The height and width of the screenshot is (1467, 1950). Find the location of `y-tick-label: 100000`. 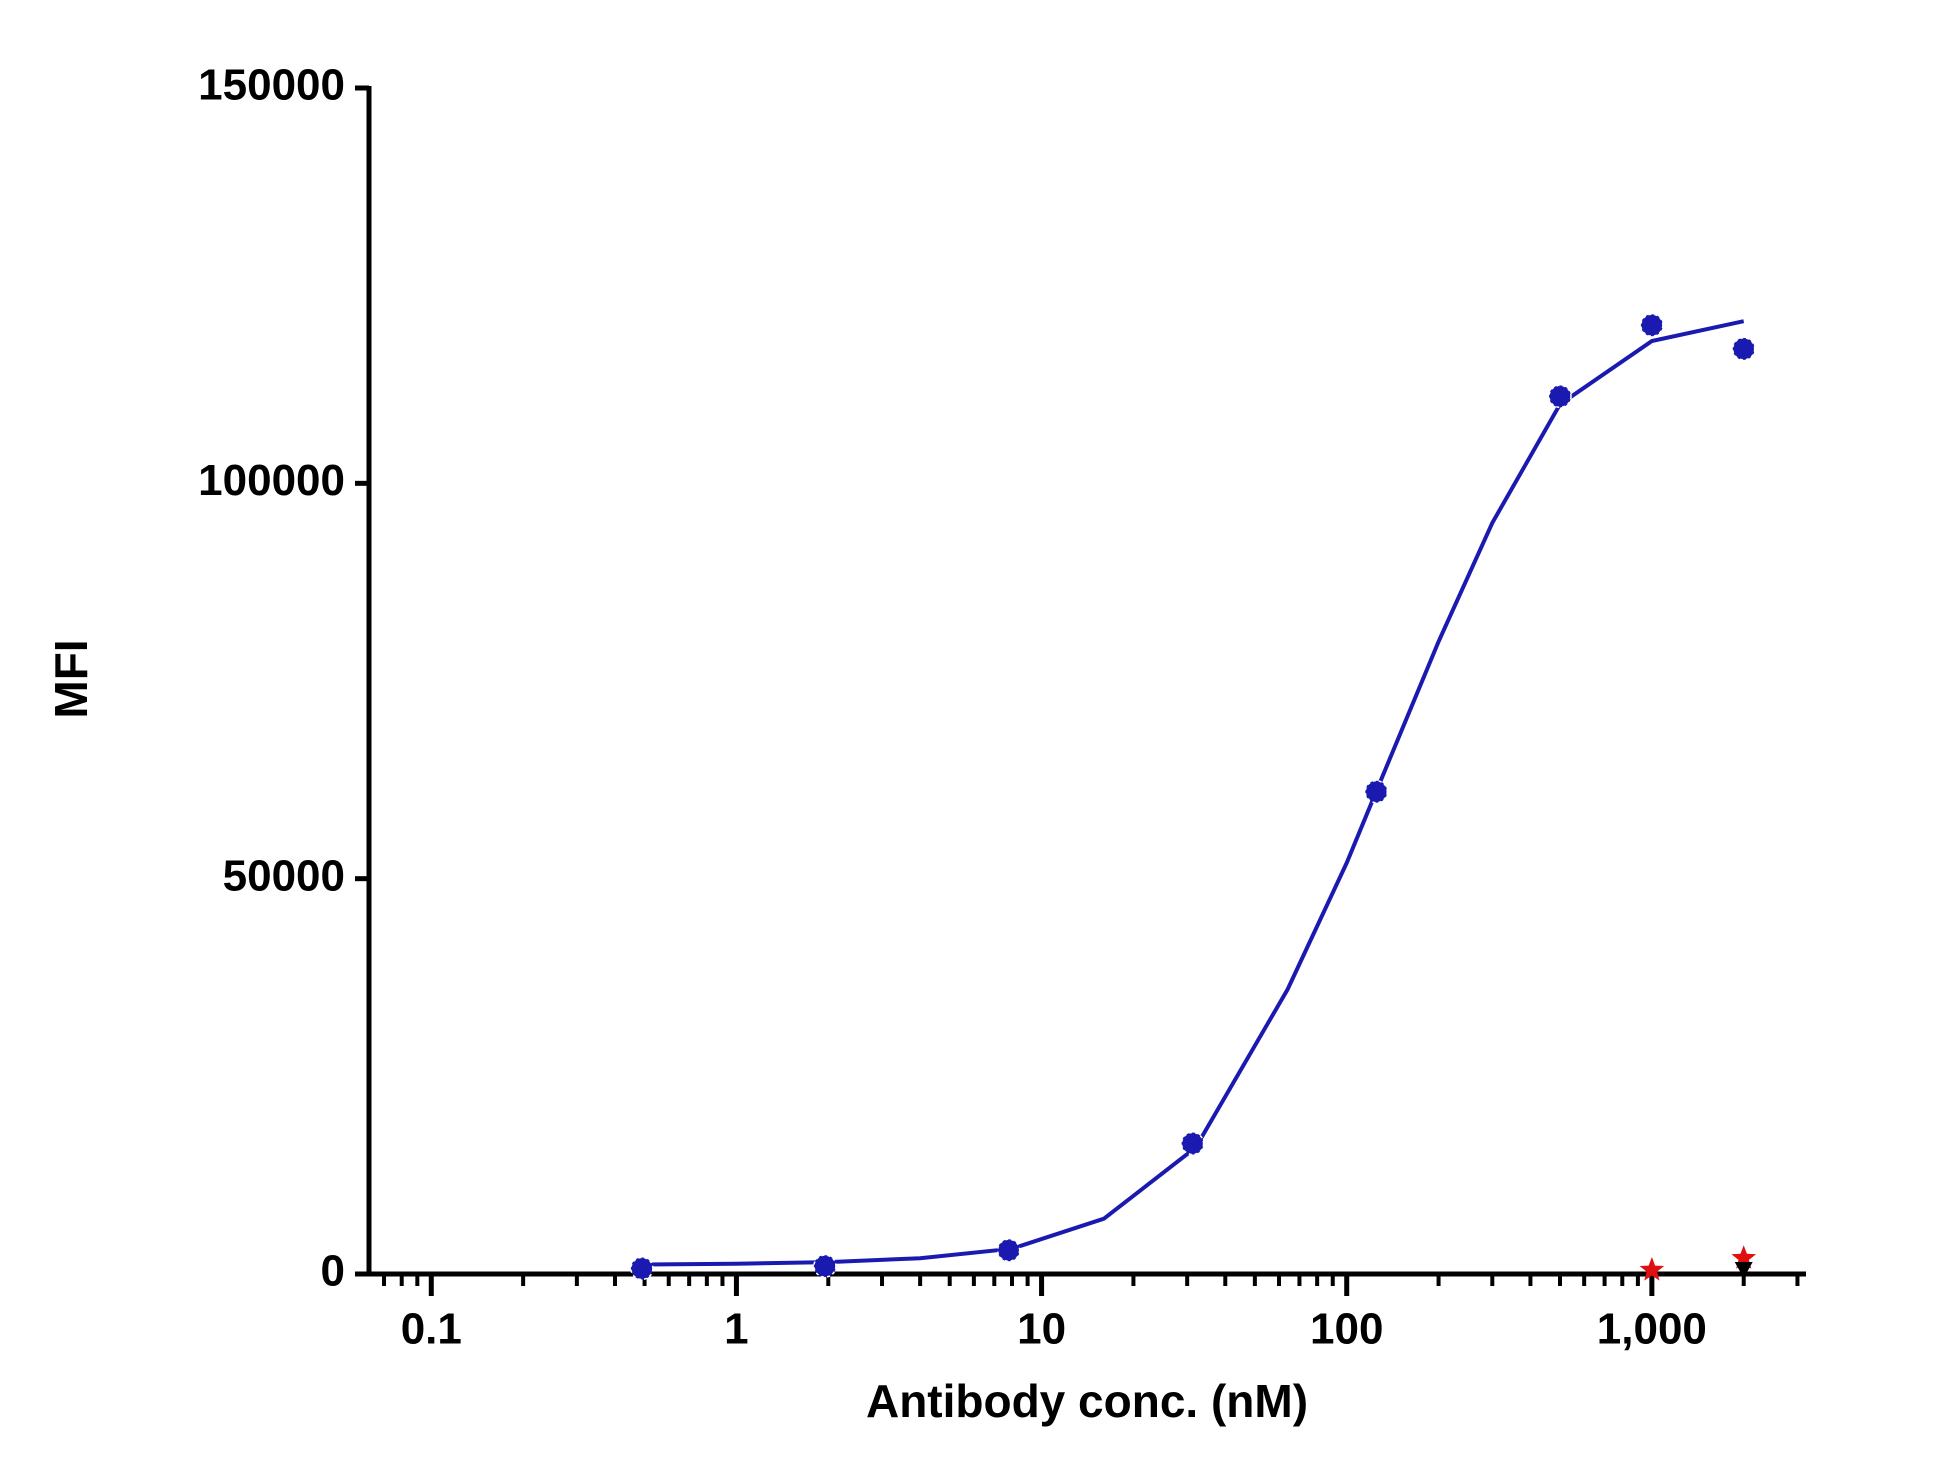

y-tick-label: 100000 is located at coordinates (271, 480).